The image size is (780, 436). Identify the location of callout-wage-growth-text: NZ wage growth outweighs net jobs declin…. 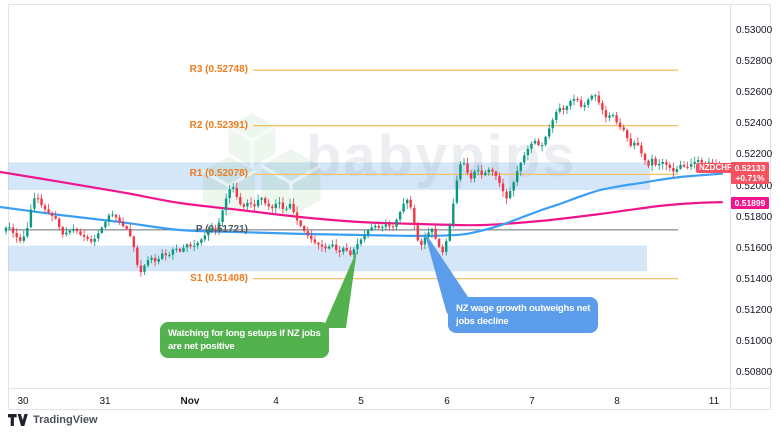
(523, 315).